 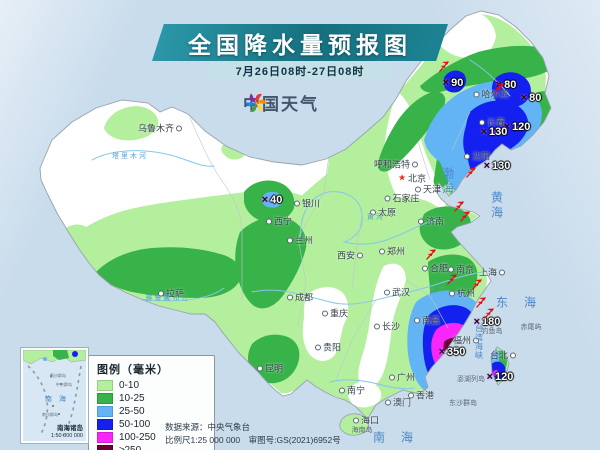 I want to click on city-marker: 台北, so click(x=503, y=355).